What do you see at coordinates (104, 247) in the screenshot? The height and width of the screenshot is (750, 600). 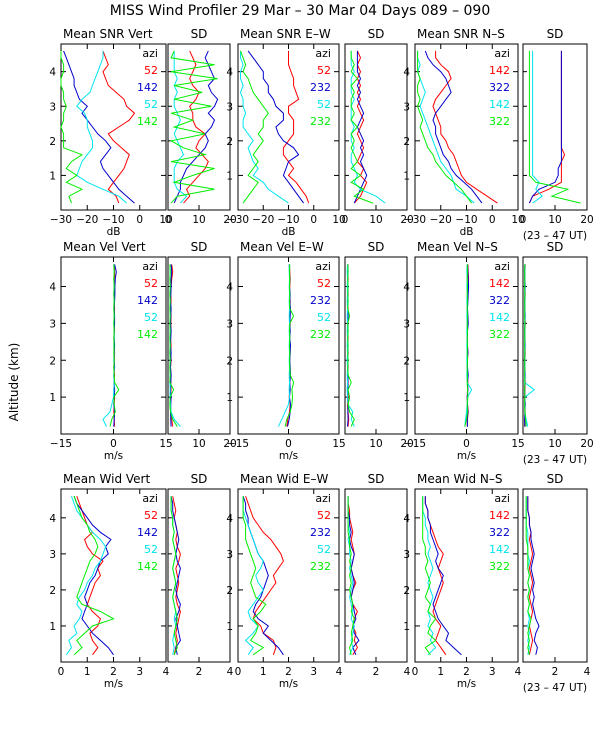 I see `mean-panel-title: Mean Vel Vert` at bounding box center [104, 247].